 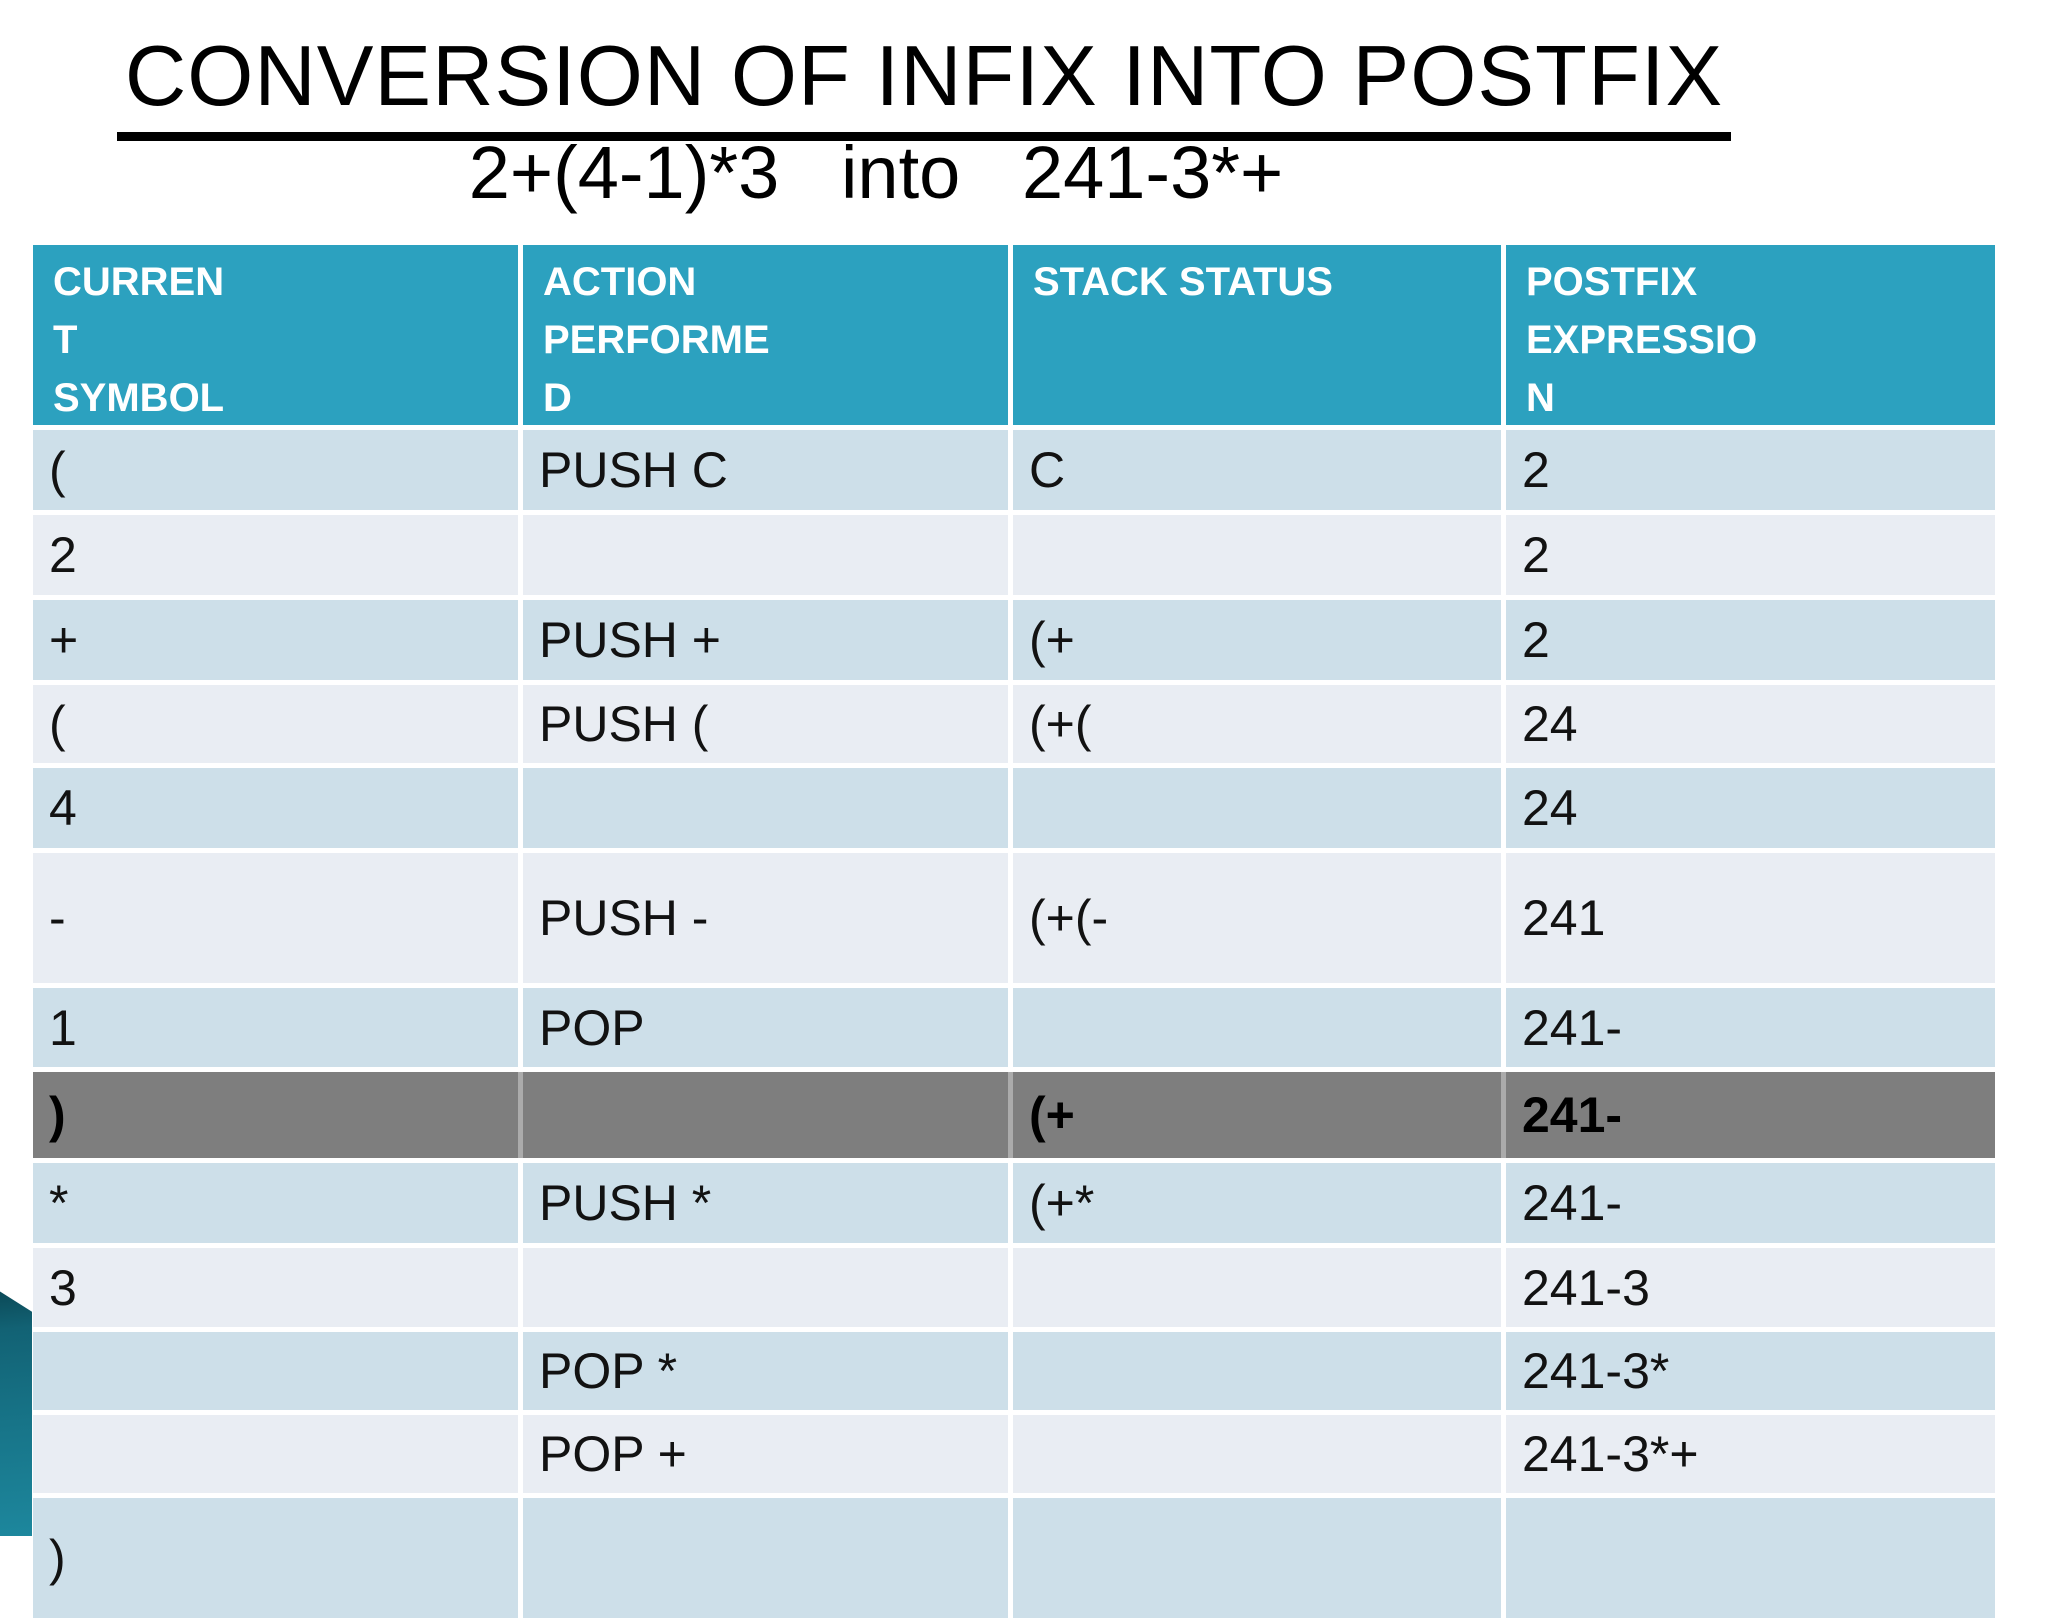 What do you see at coordinates (275, 1027) in the screenshot?
I see `cell-current-symbol: 1` at bounding box center [275, 1027].